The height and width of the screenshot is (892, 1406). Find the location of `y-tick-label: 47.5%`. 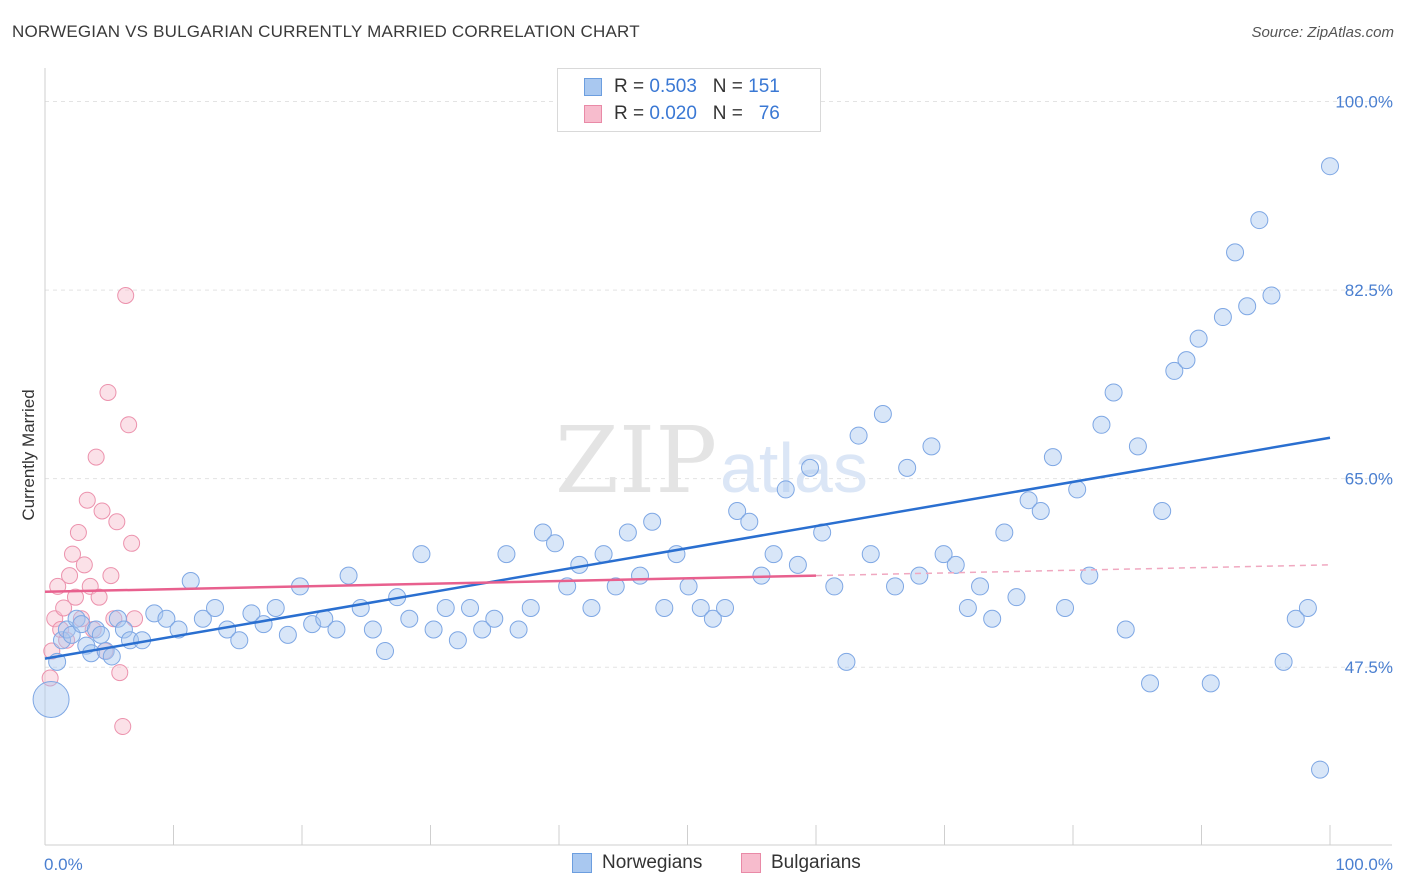

y-tick-label: 47.5% is located at coordinates (1369, 667).